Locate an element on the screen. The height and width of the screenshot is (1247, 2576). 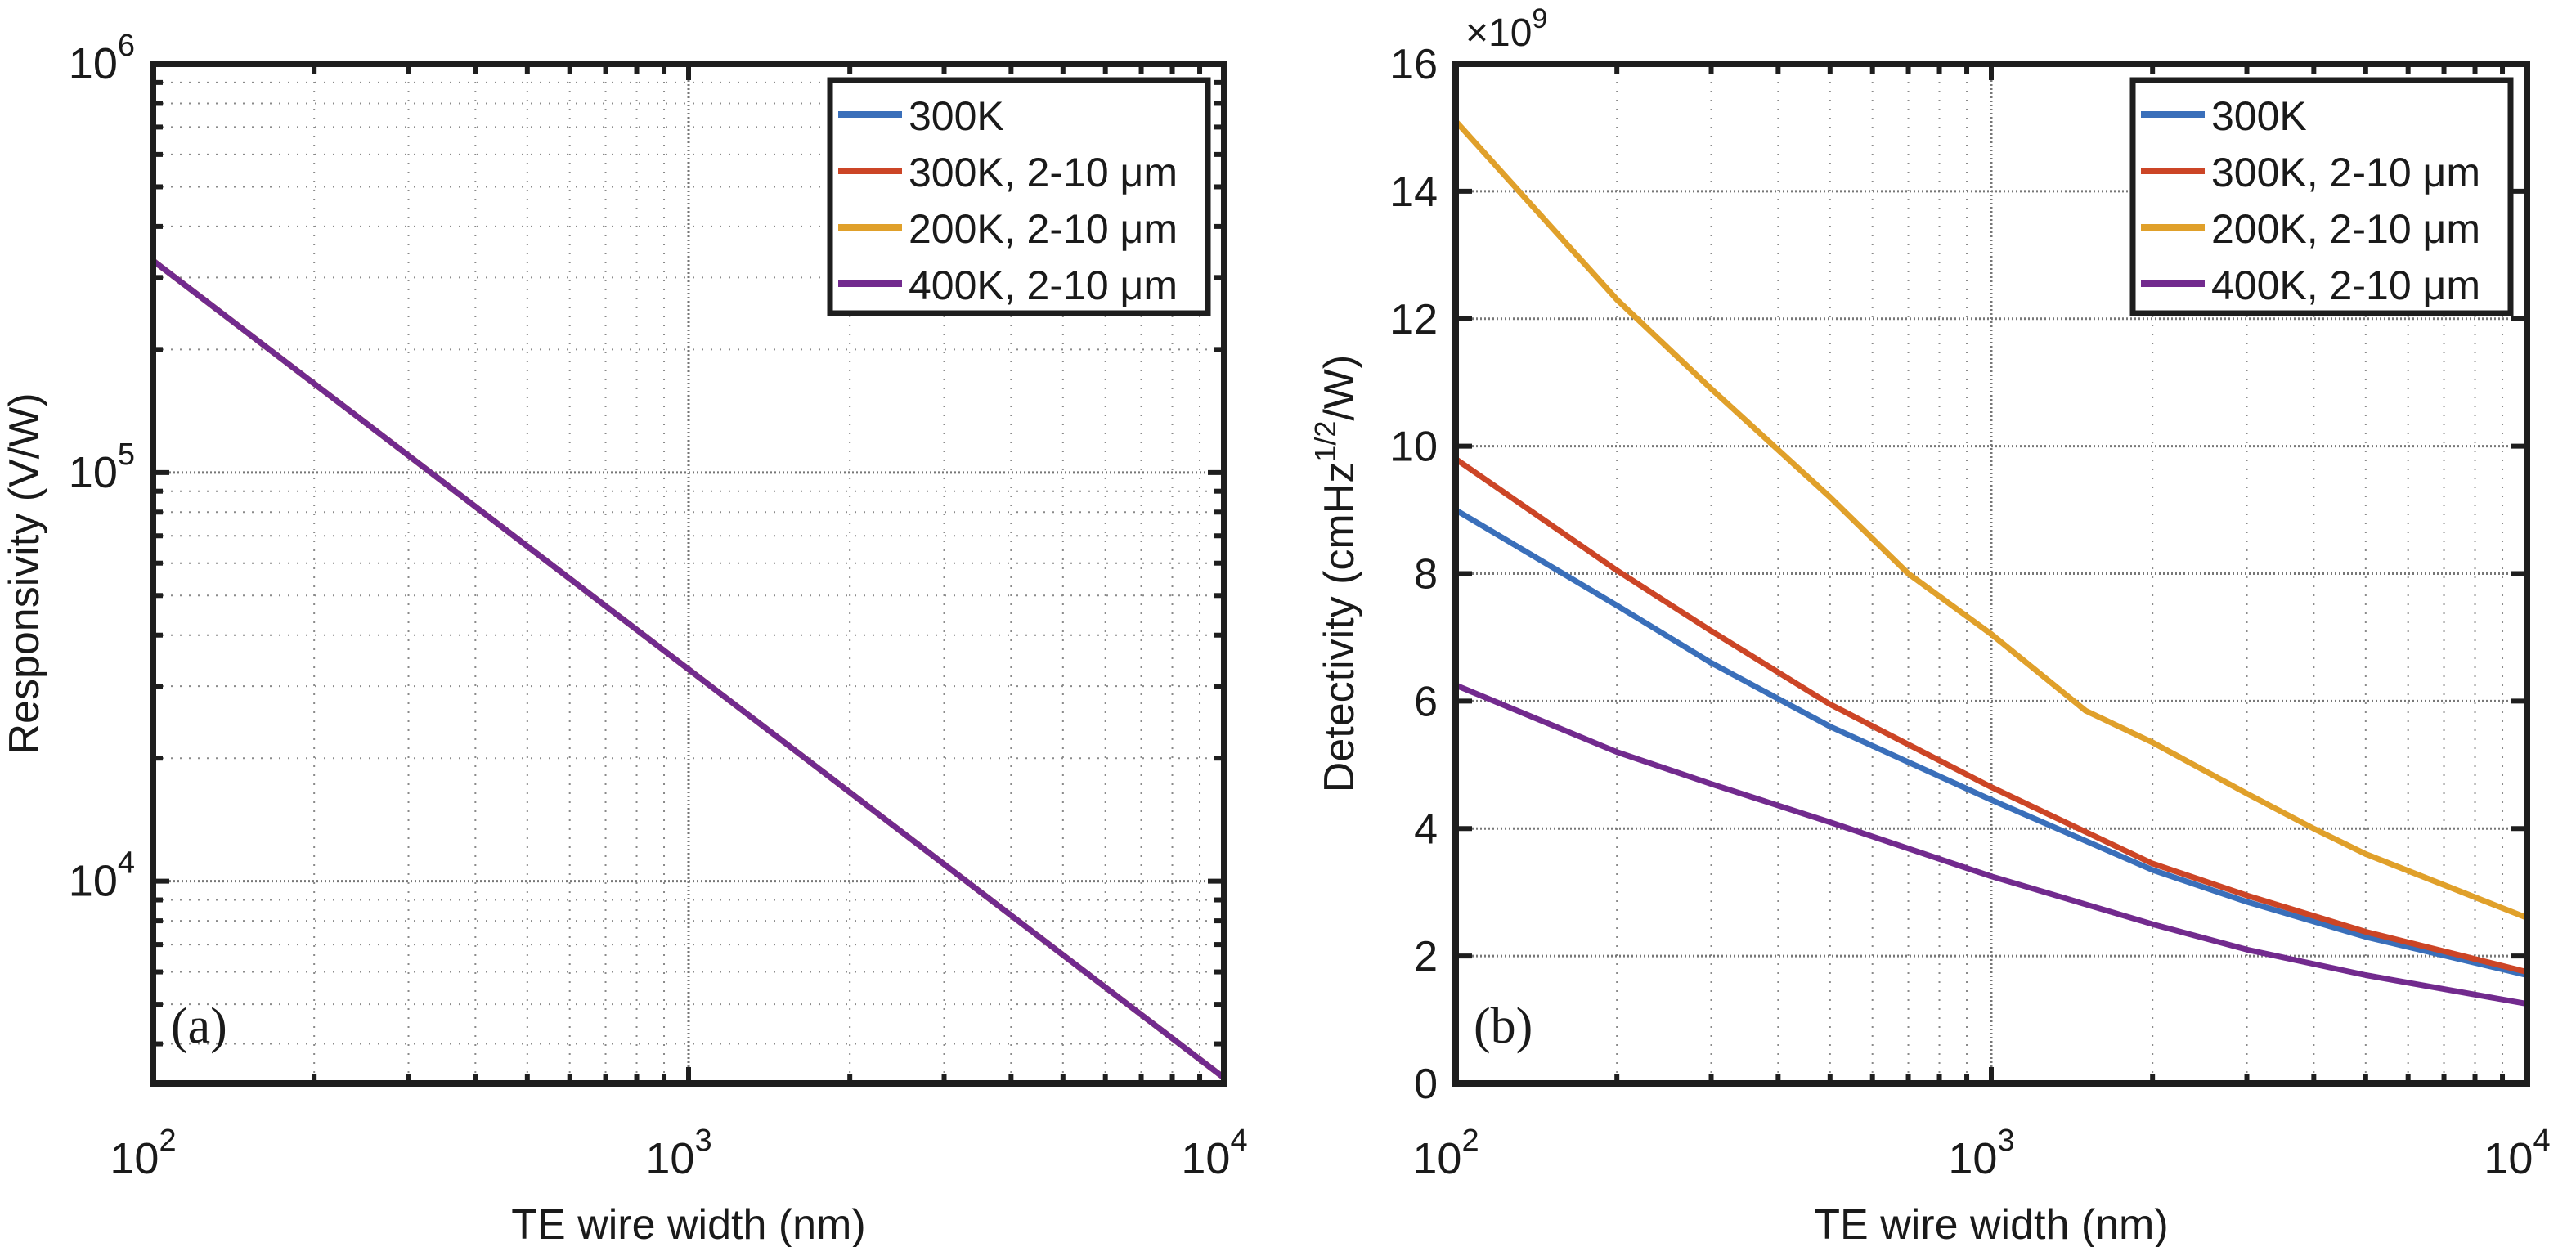
y-axis-label-main: Detectivity (cmHz is located at coordinates (1339, 627).